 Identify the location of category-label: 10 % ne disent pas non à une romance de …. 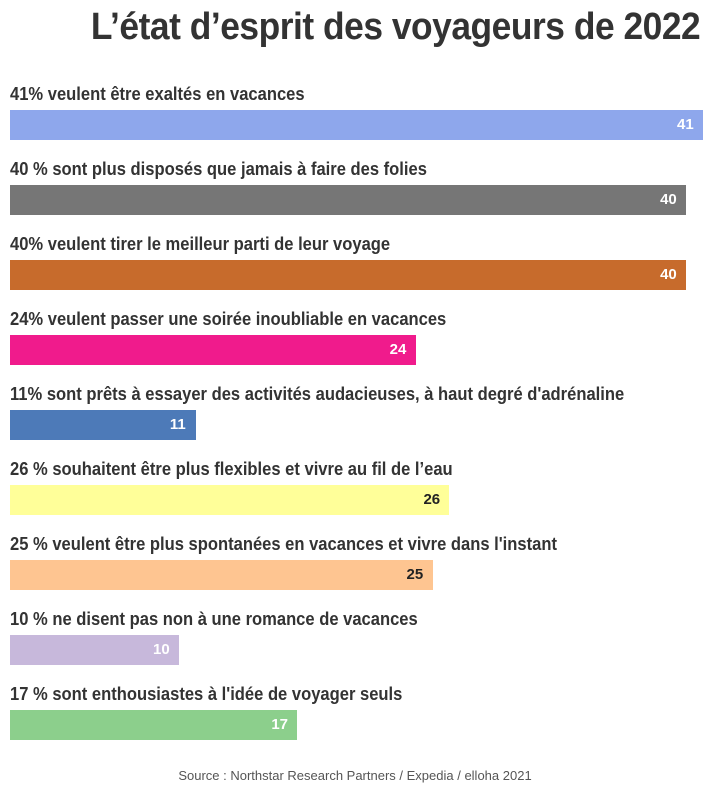
(214, 619).